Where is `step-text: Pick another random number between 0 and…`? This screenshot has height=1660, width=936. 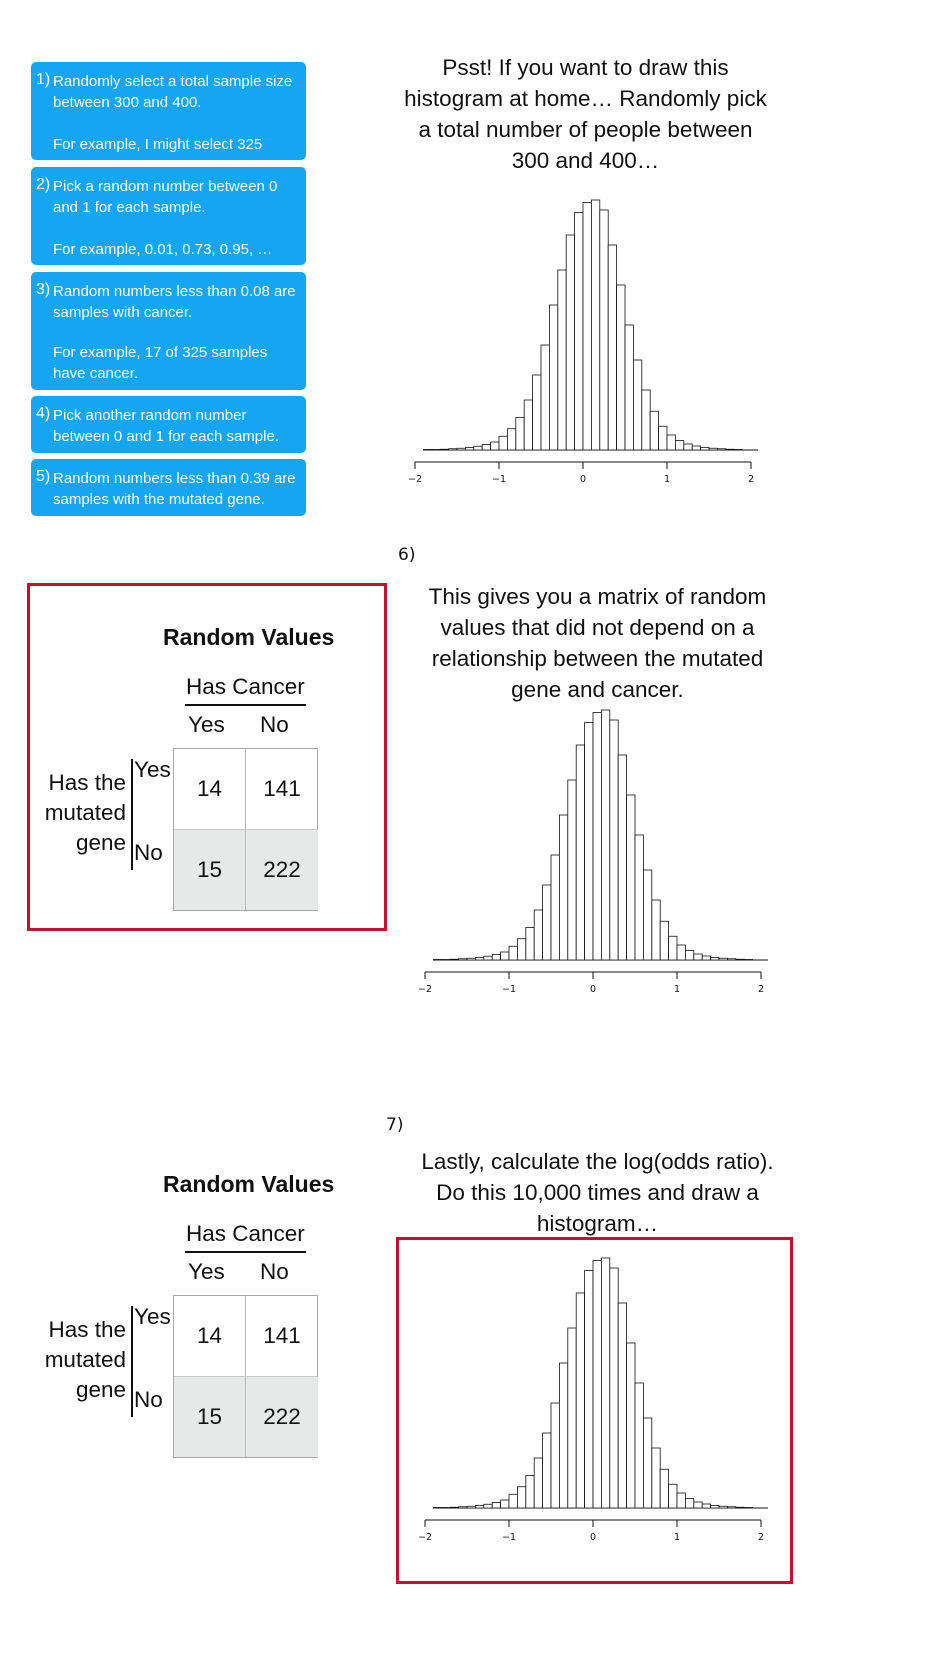 step-text: Pick another random number between 0 and… is located at coordinates (166, 426).